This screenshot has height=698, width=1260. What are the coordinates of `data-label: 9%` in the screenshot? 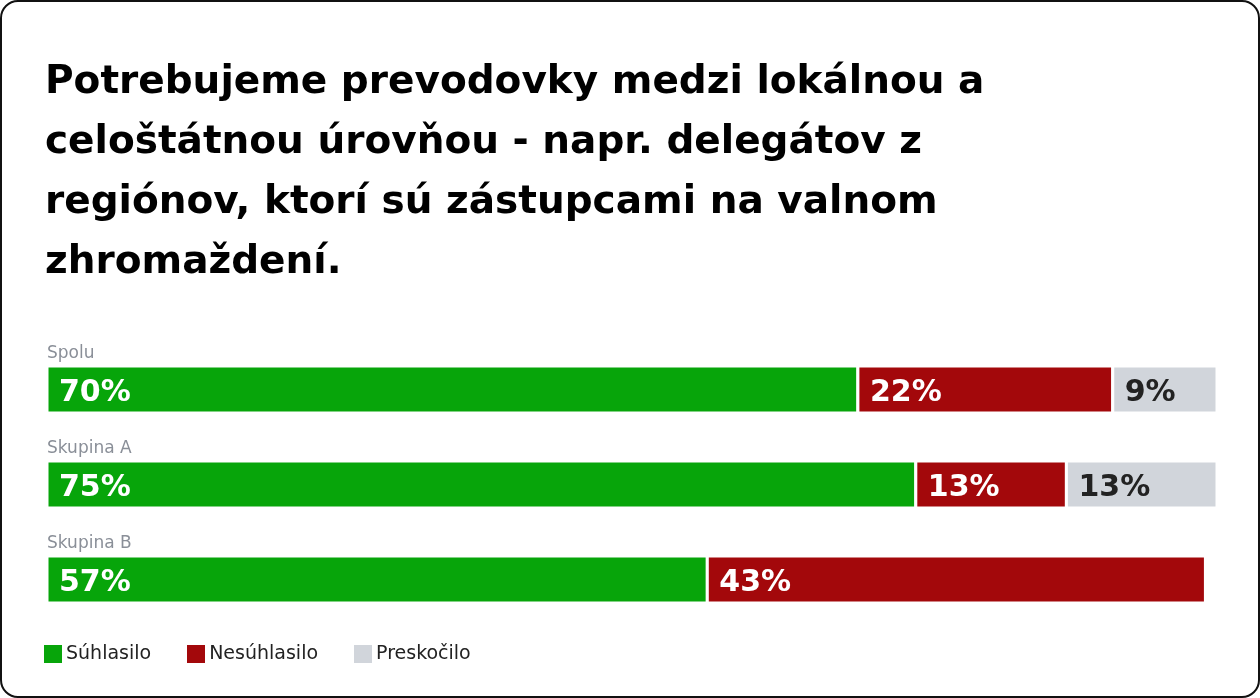 It's located at (1150, 390).